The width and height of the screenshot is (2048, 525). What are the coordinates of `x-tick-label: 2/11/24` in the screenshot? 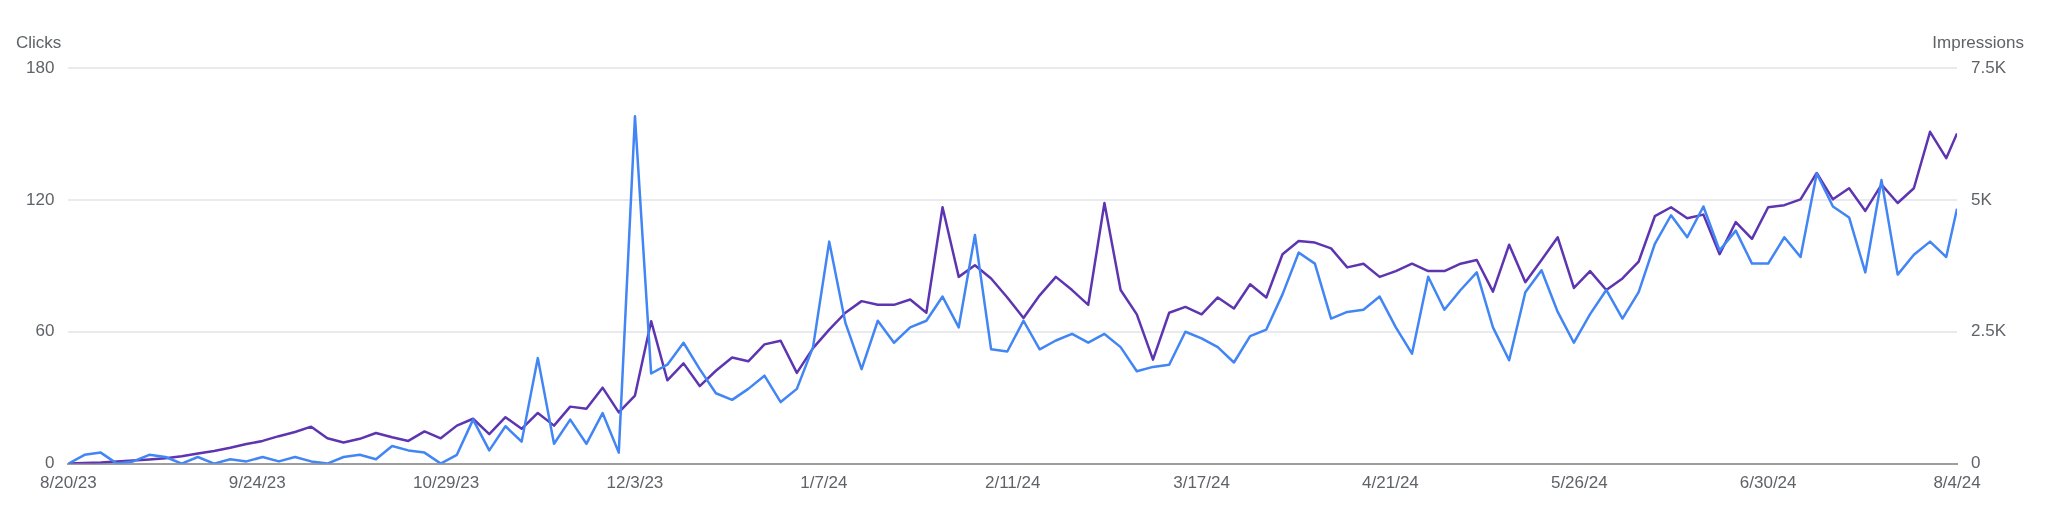 It's located at (1012, 483).